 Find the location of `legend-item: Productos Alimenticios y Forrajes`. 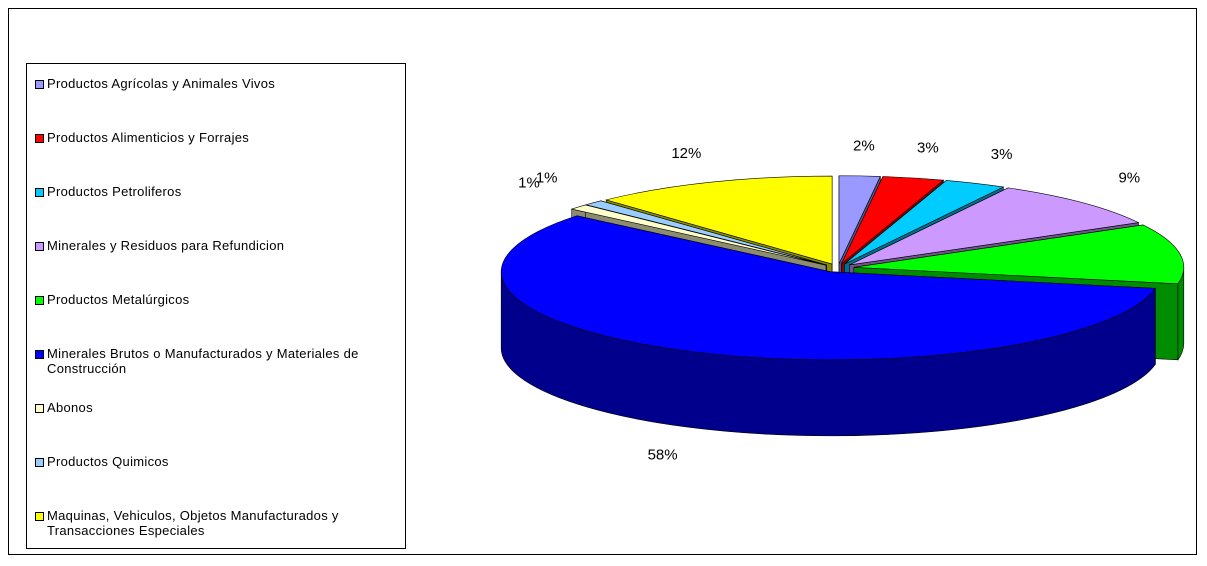

legend-item: Productos Alimenticios y Forrajes is located at coordinates (216, 157).